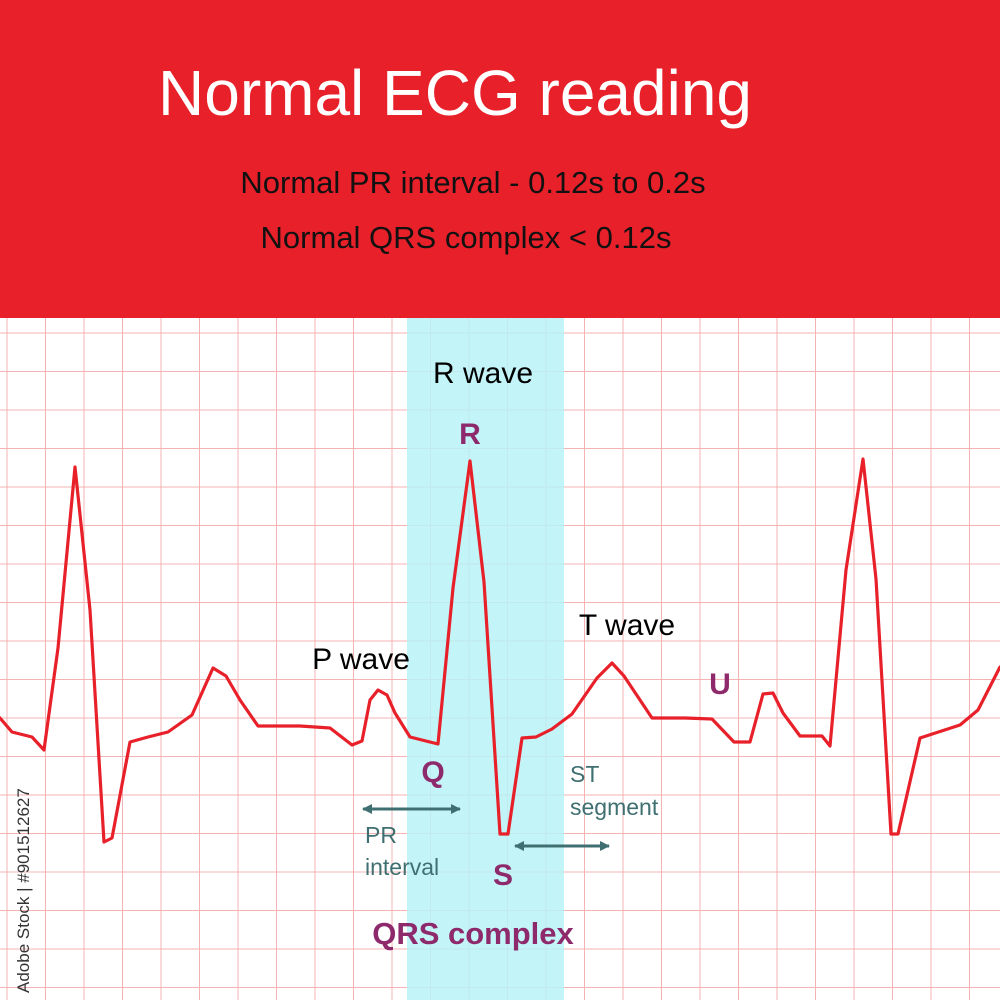 The width and height of the screenshot is (1000, 1000). I want to click on u-wave-label: U, so click(720, 684).